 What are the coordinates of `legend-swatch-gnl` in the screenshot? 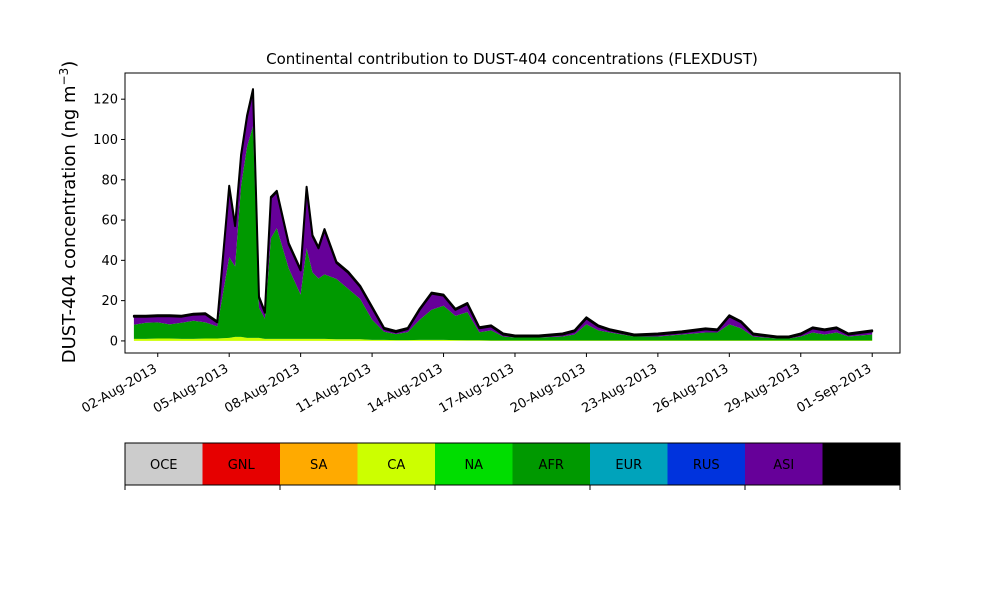 It's located at (241, 464).